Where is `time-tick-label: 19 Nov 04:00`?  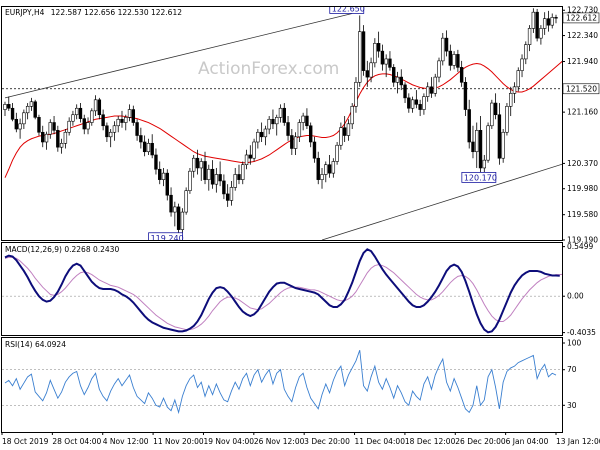 time-tick-label: 19 Nov 04:00 is located at coordinates (228, 441).